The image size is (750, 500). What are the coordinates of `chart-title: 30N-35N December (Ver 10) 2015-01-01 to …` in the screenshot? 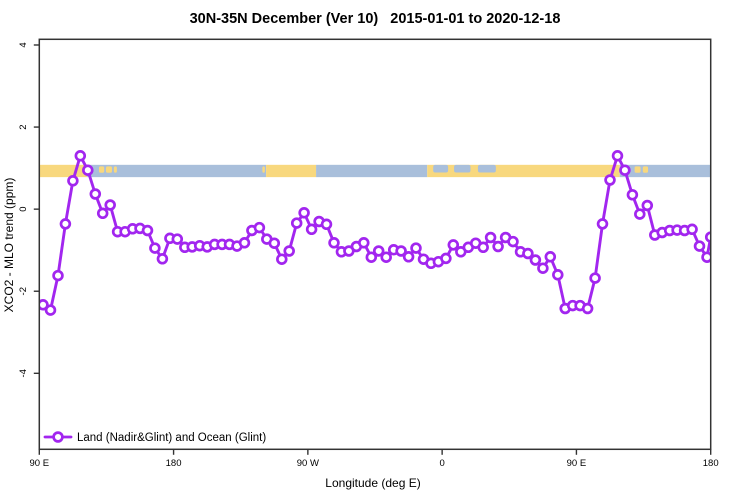 It's located at (375, 19).